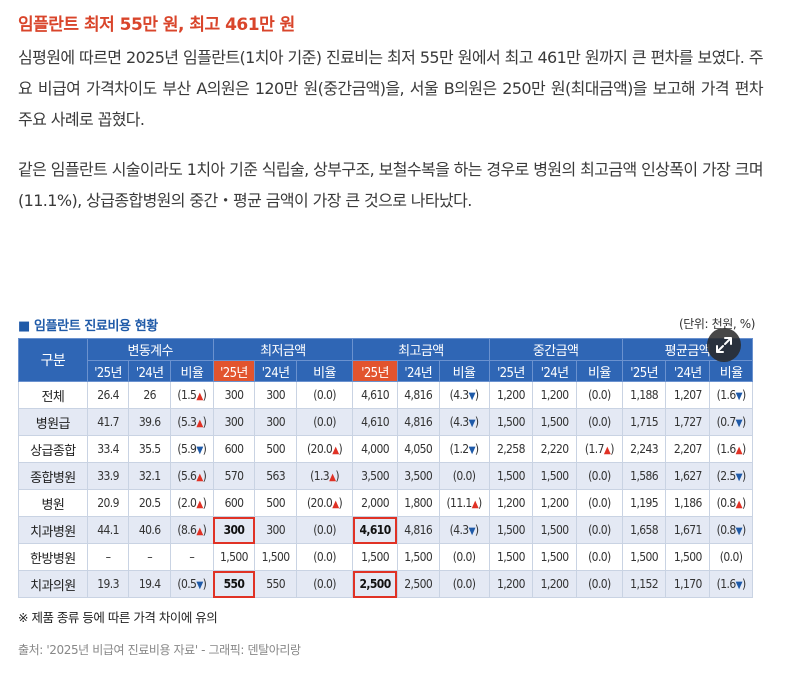 Image resolution: width=791 pixels, height=675 pixels. What do you see at coordinates (149, 395) in the screenshot?
I see `table-cell: 26` at bounding box center [149, 395].